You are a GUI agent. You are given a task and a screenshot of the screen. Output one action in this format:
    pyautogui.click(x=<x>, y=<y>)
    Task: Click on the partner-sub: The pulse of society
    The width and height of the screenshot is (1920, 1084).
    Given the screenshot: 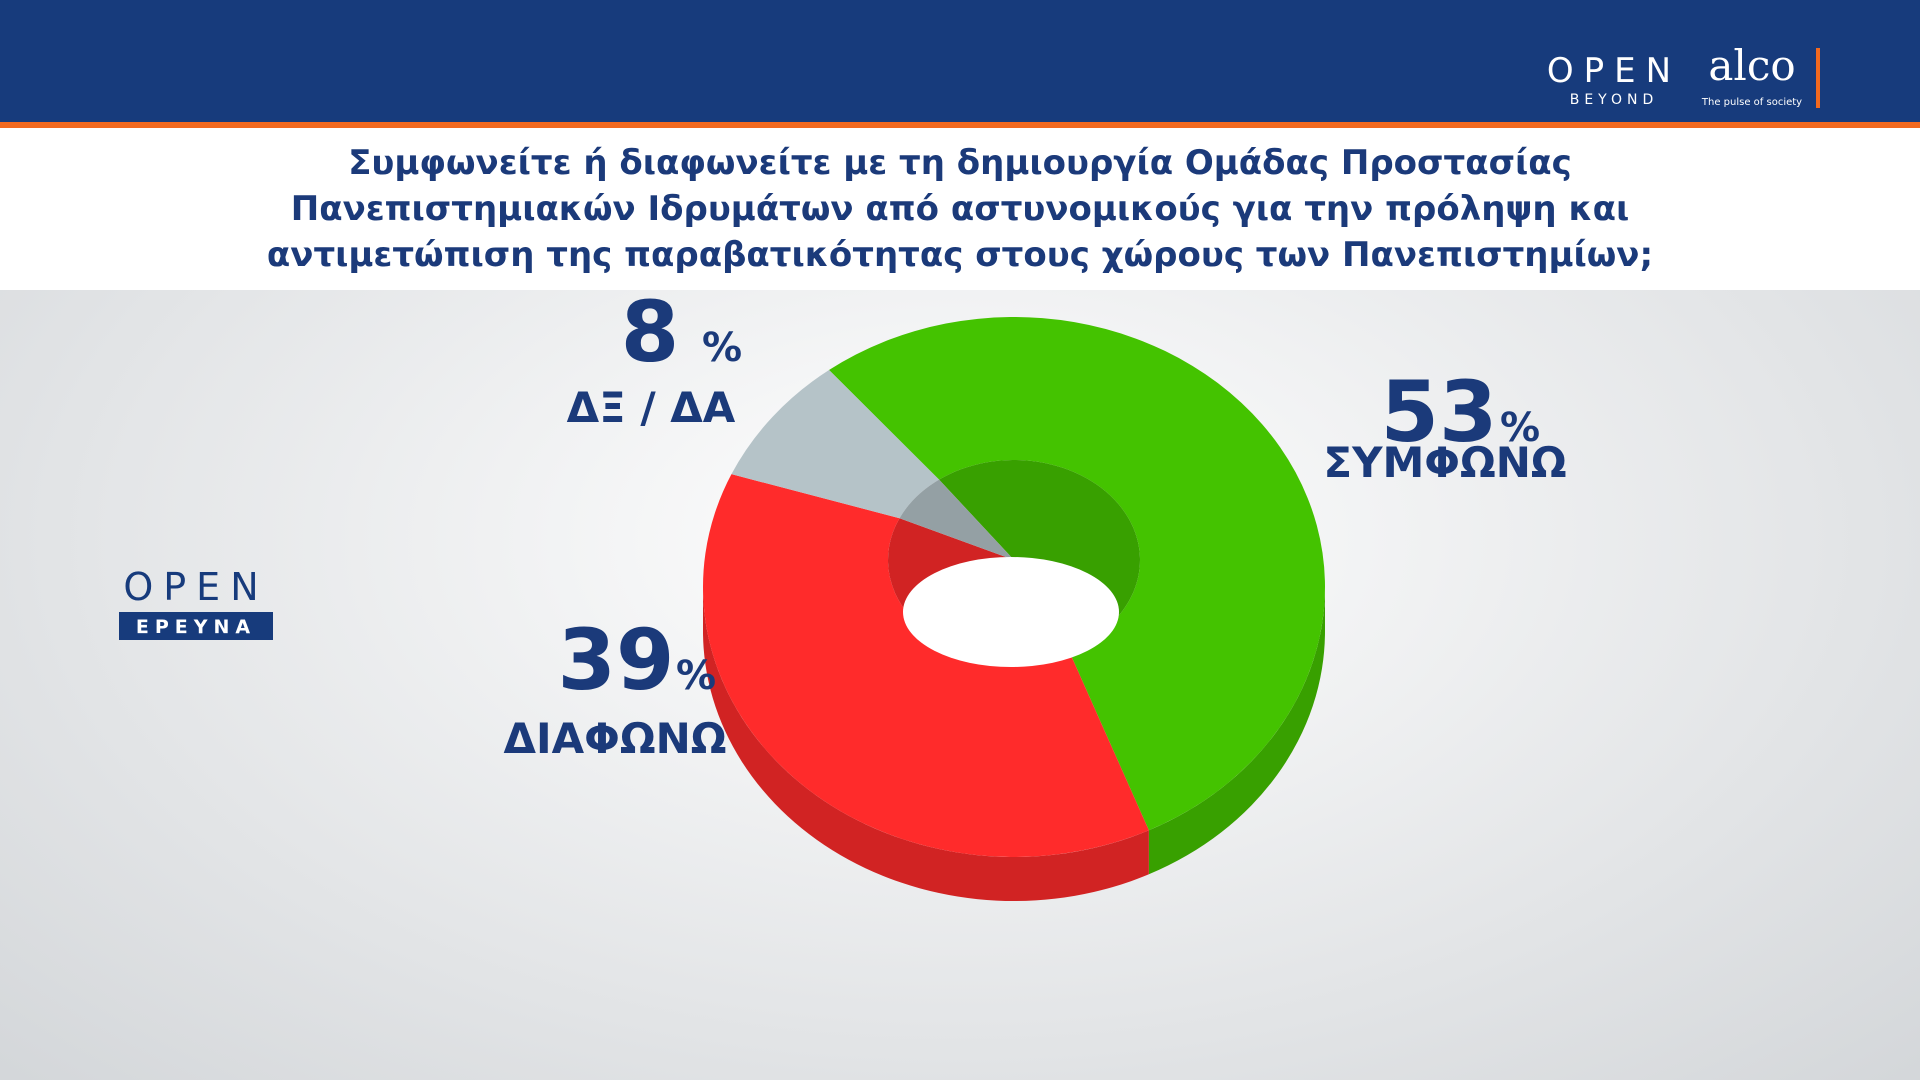 What is the action you would take?
    pyautogui.click(x=1751, y=102)
    